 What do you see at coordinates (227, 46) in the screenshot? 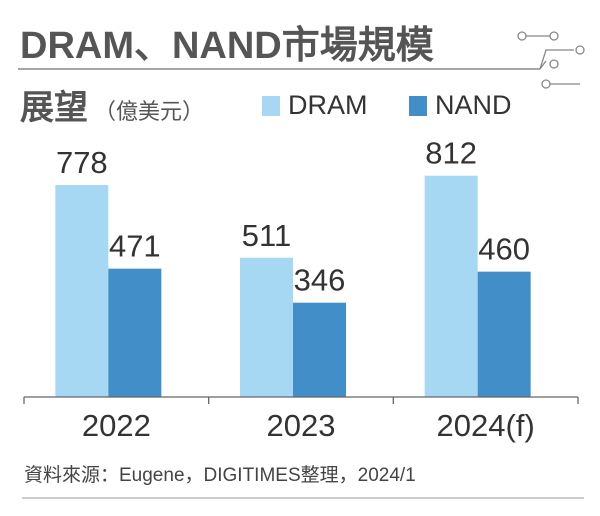
I see `chart-title: DRAM、NAND市場規模` at bounding box center [227, 46].